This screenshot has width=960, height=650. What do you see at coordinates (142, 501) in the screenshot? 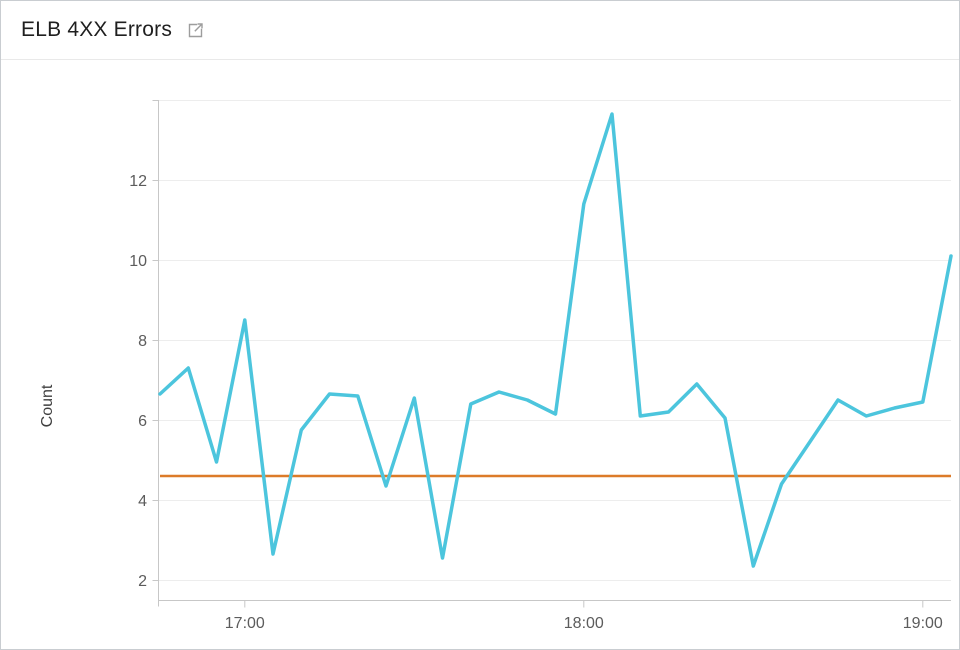
I see `y-tick-4: 4` at bounding box center [142, 501].